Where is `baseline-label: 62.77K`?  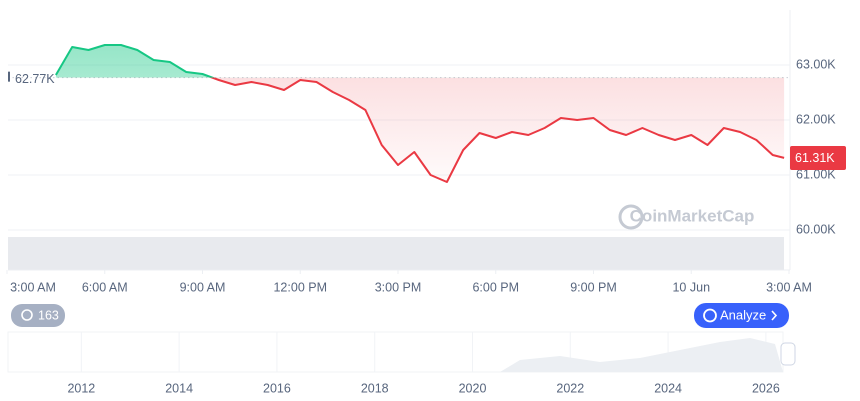
baseline-label: 62.77K is located at coordinates (35, 79).